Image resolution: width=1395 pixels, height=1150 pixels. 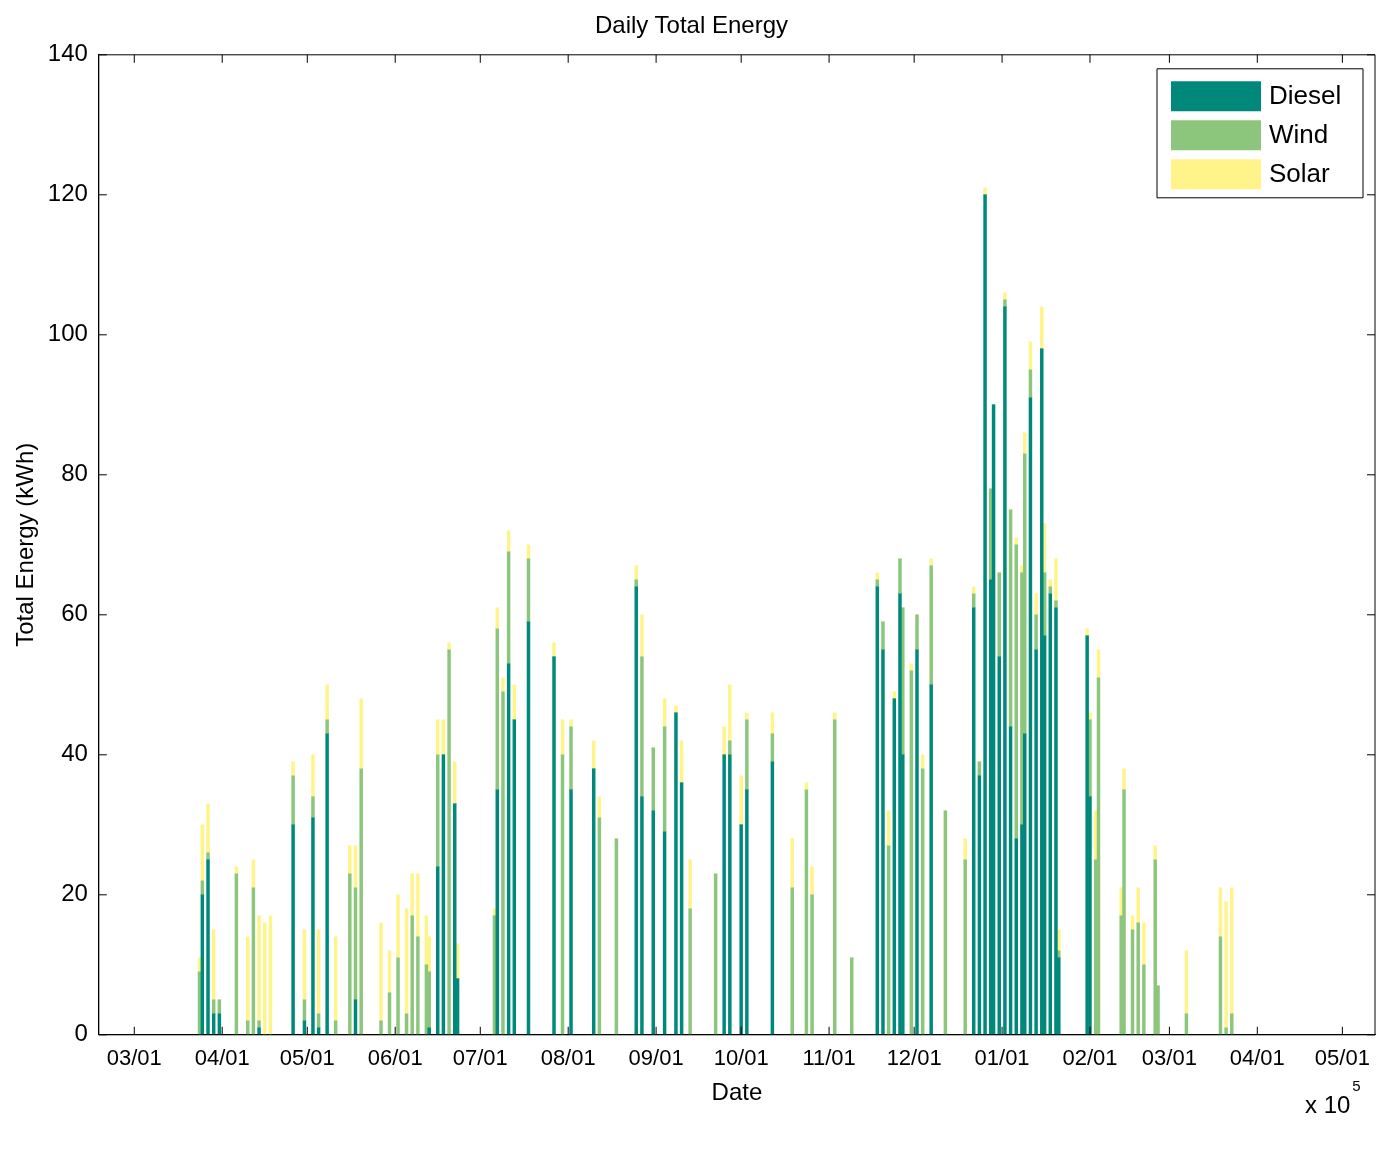 What do you see at coordinates (74, 893) in the screenshot?
I see `y-tick-label: 20` at bounding box center [74, 893].